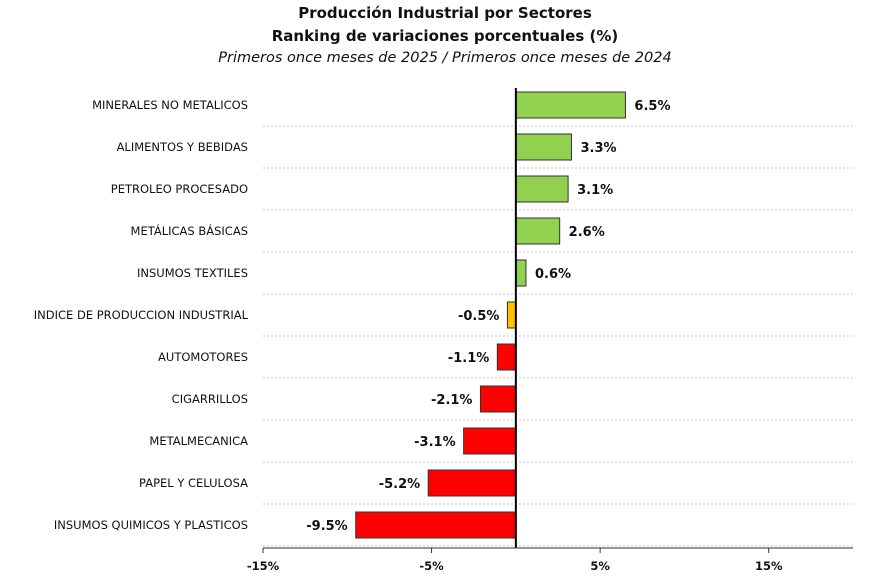  I want to click on category-label: INSUMOS QUIMICOS Y PLASTICOS, so click(151, 525).